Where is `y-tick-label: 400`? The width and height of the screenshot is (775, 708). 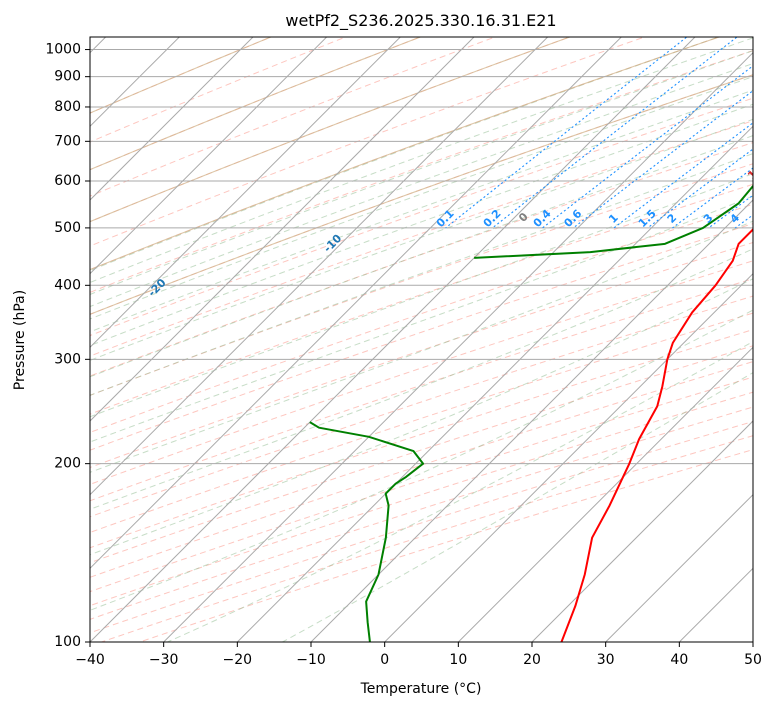 y-tick-label: 400 is located at coordinates (67, 285).